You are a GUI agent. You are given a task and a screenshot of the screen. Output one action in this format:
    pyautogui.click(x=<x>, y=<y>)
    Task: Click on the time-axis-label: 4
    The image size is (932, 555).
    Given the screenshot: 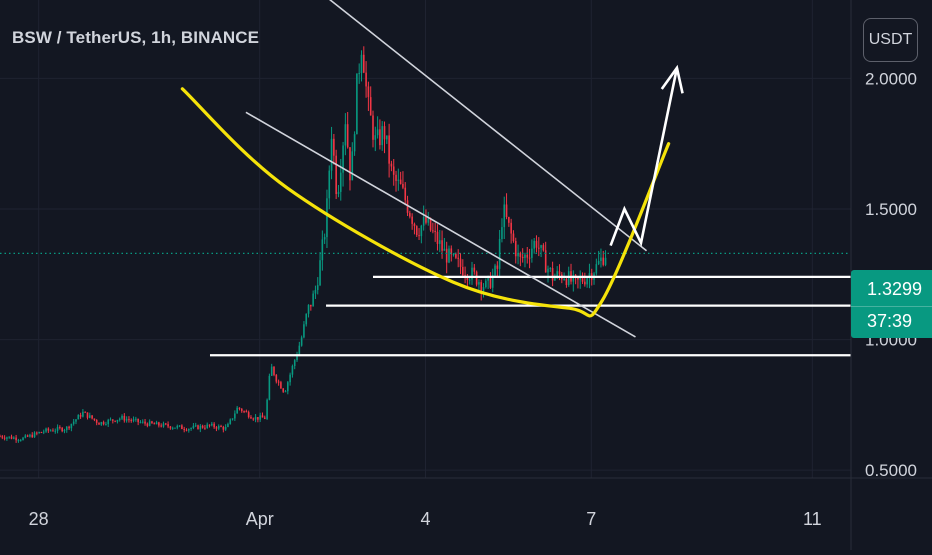 What is the action you would take?
    pyautogui.click(x=425, y=519)
    